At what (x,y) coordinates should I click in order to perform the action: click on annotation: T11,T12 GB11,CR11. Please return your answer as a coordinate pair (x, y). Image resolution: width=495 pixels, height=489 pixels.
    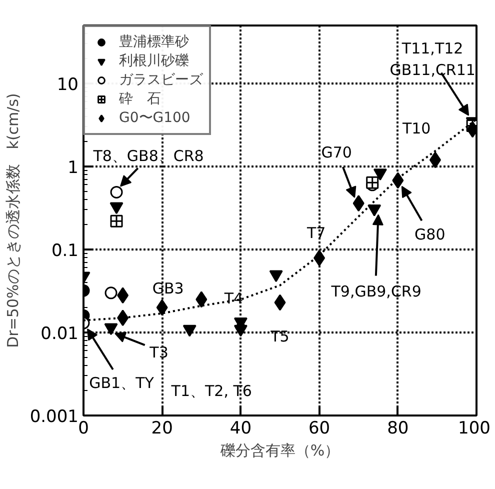
    Looking at the image, I should click on (433, 60).